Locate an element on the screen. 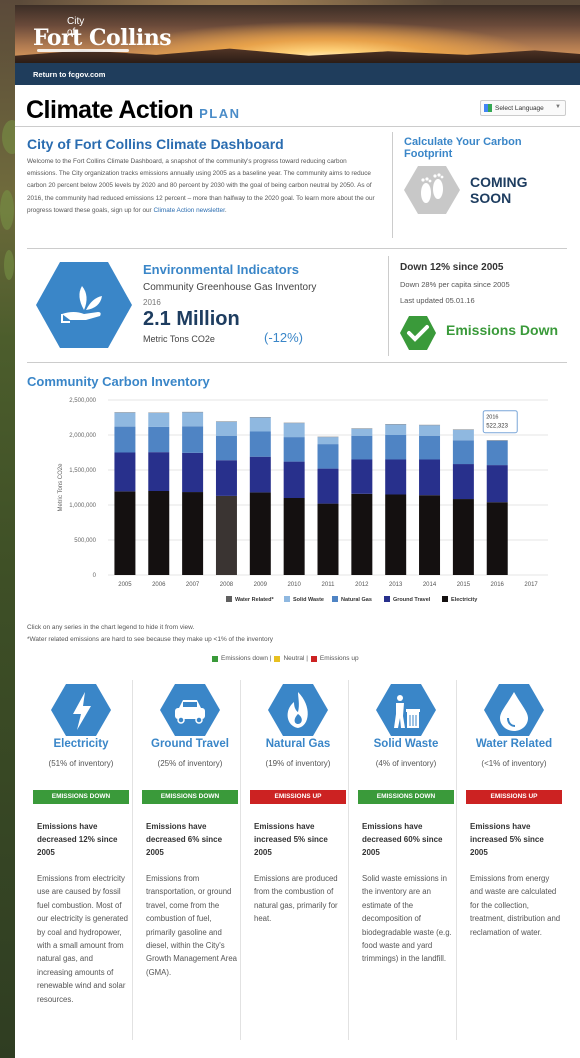  x-tick-label: 2007 is located at coordinates (193, 585).